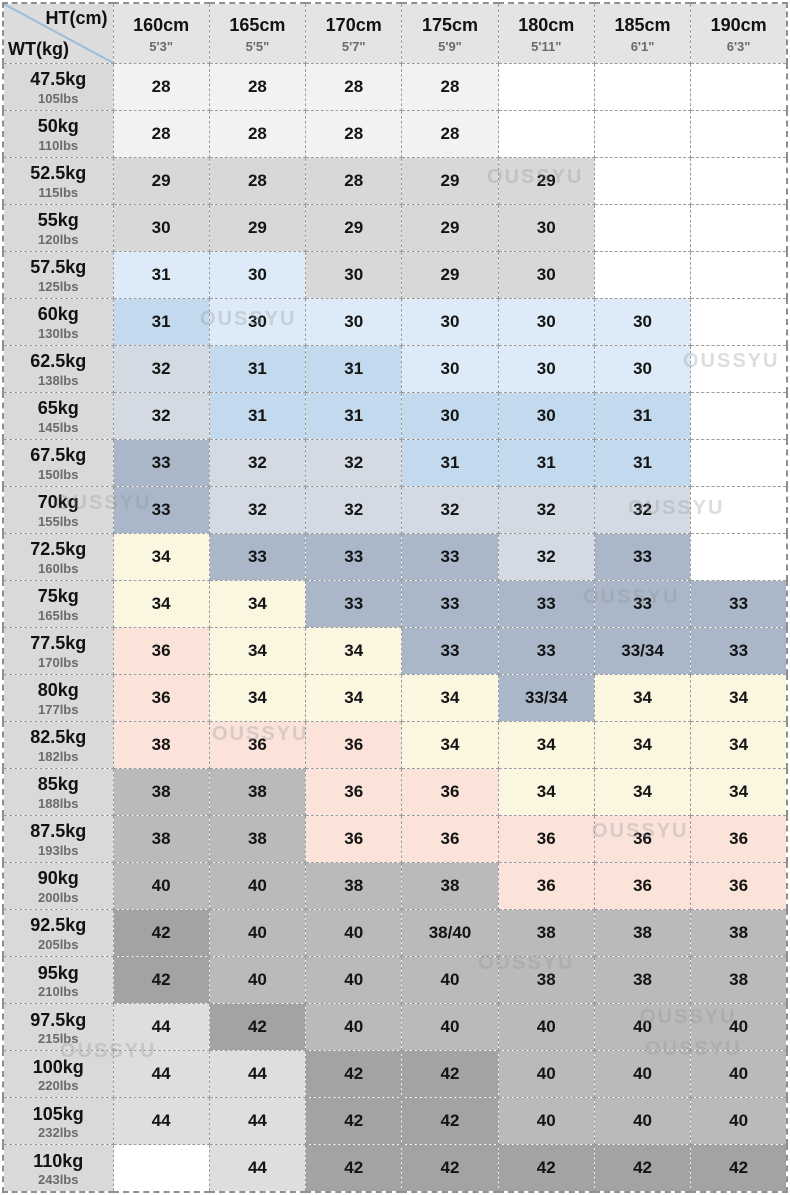 Image resolution: width=790 pixels, height=1195 pixels. I want to click on row-header-80: 80kg 177lbs, so click(58, 697).